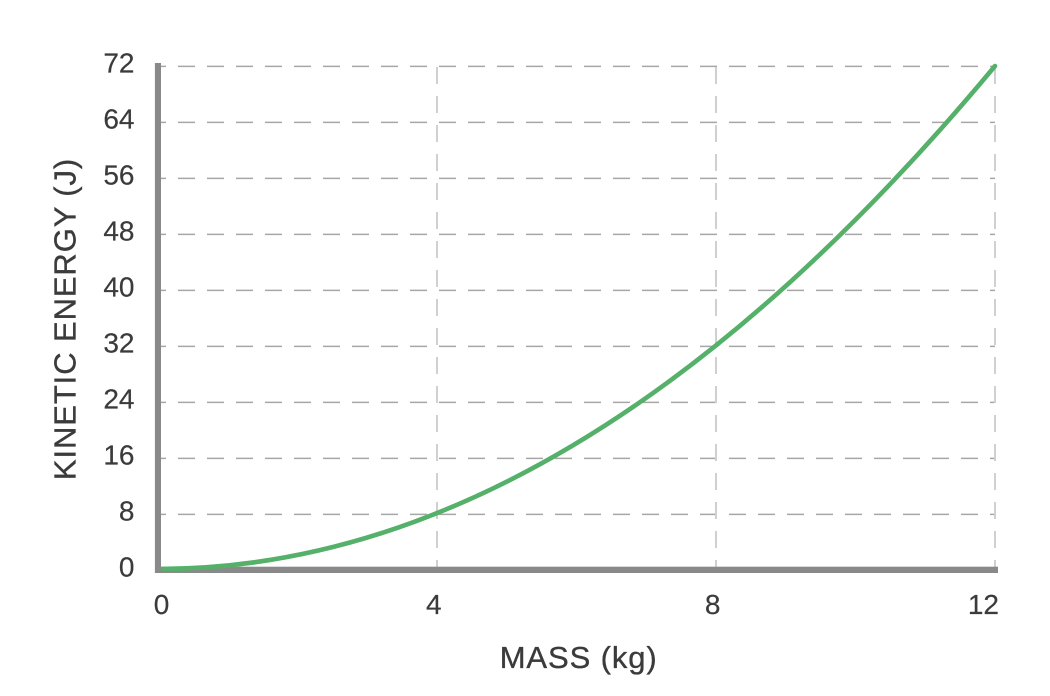  What do you see at coordinates (118, 343) in the screenshot?
I see `svg-text: 32` at bounding box center [118, 343].